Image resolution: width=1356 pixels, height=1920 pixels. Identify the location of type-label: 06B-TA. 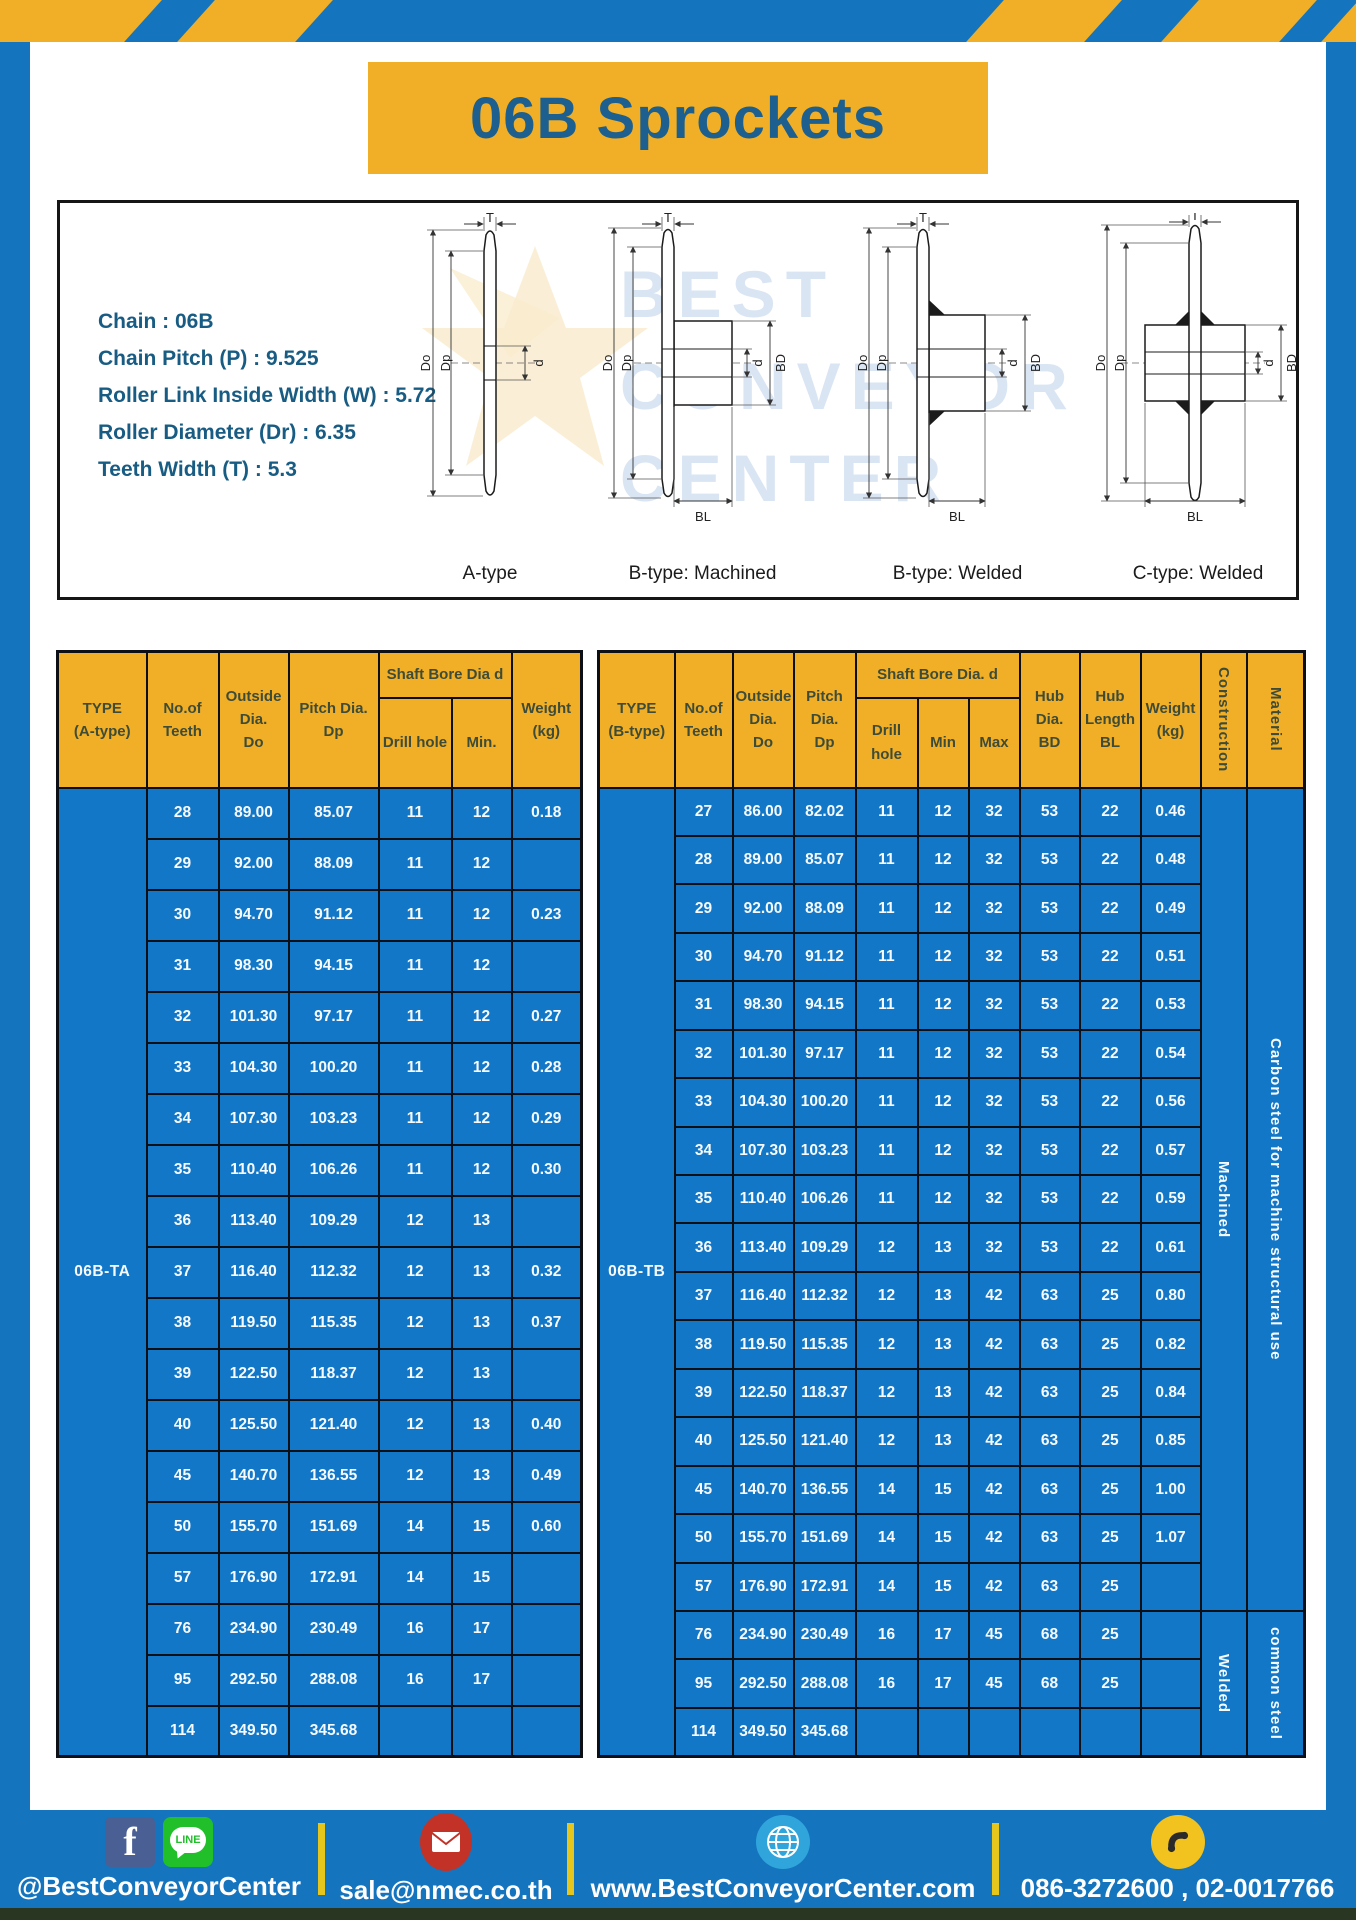
(102, 1272).